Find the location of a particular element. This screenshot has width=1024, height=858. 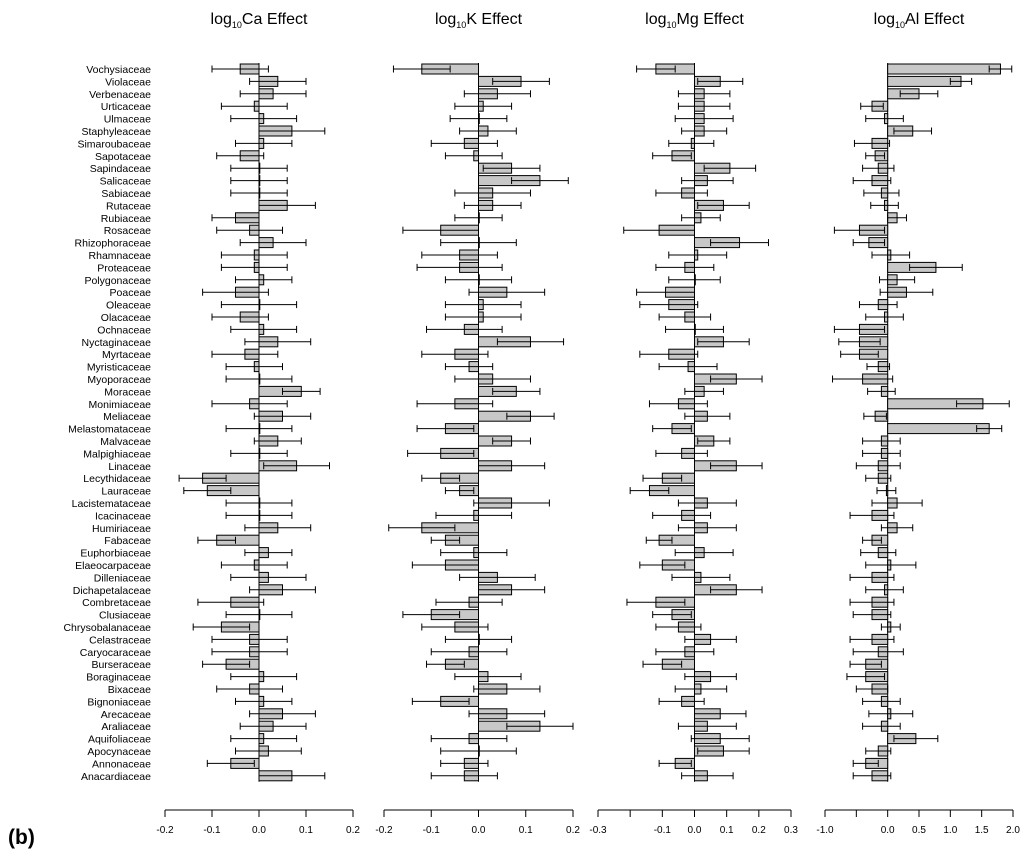

family-label: Elaeocarpaceae is located at coordinates (113, 566).